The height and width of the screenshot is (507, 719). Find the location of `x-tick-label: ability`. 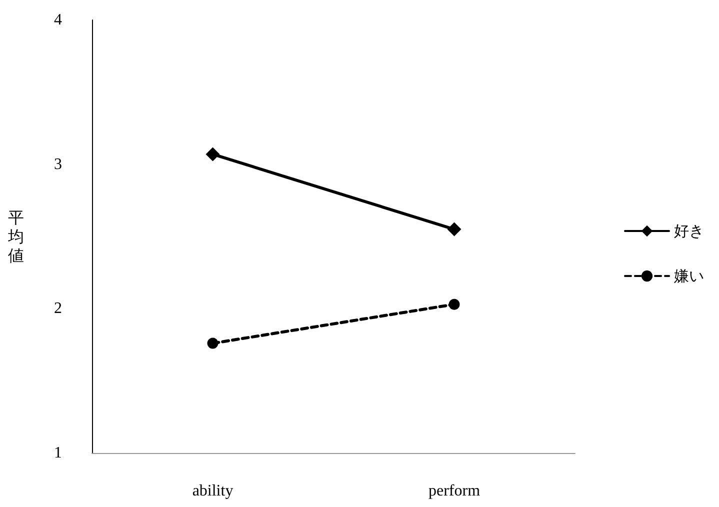

x-tick-label: ability is located at coordinates (213, 491).